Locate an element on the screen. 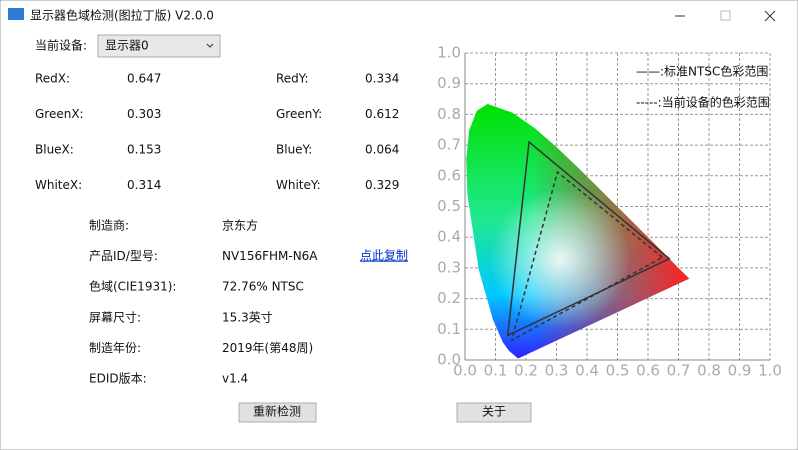 This screenshot has width=798, height=450. device-select-value: 显示器0 is located at coordinates (127, 46).